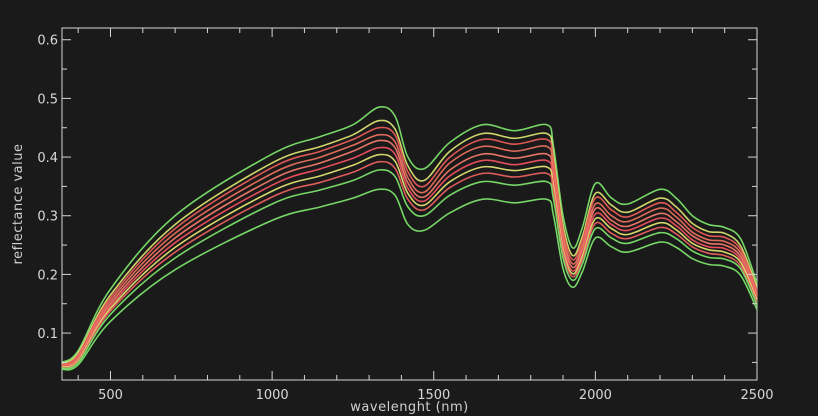 Image resolution: width=818 pixels, height=416 pixels. Describe the element at coordinates (47, 334) in the screenshot. I see `y-tick-label: 0.1` at that location.